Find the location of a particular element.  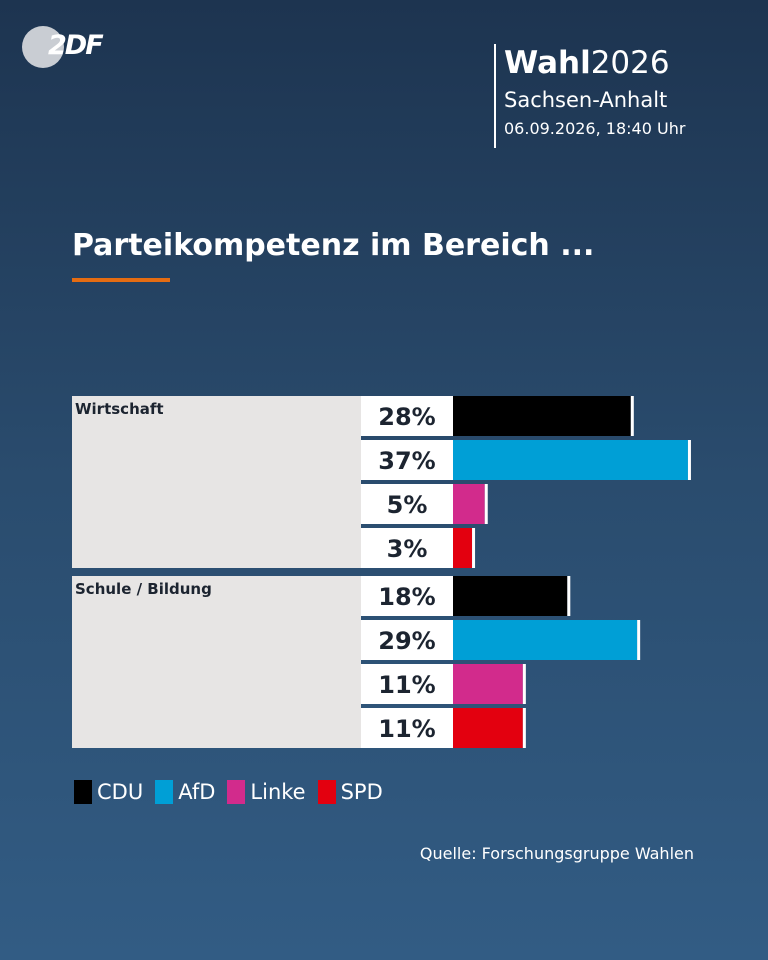

legend-label: Linke is located at coordinates (278, 792).